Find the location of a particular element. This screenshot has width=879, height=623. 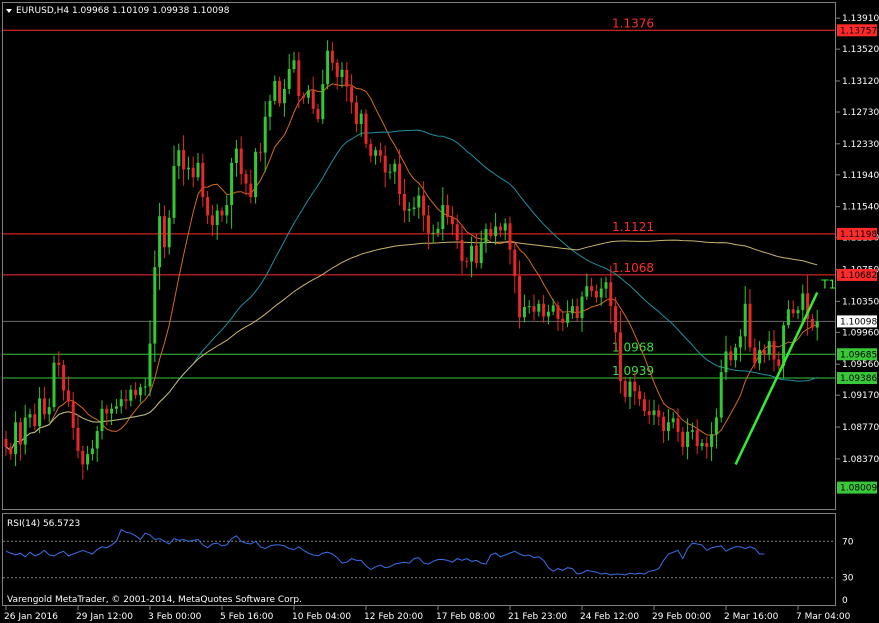

price-tick-label-10: 1.09960 is located at coordinates (860, 333).